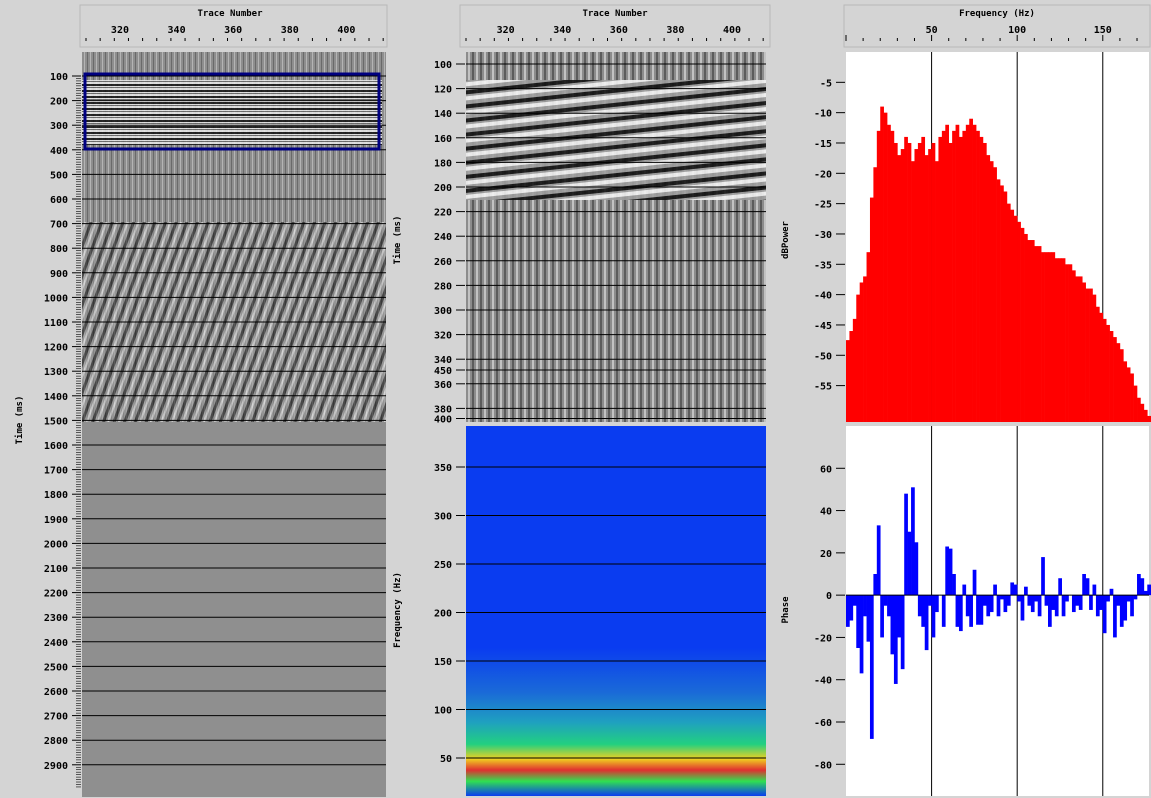  Describe the element at coordinates (823, 235) in the screenshot. I see `power-tick-label: -30` at that location.